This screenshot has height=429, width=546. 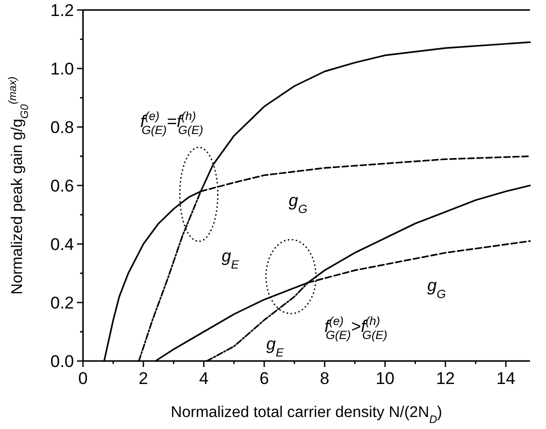 I want to click on y-tick-label: 0.6, so click(x=62, y=186).